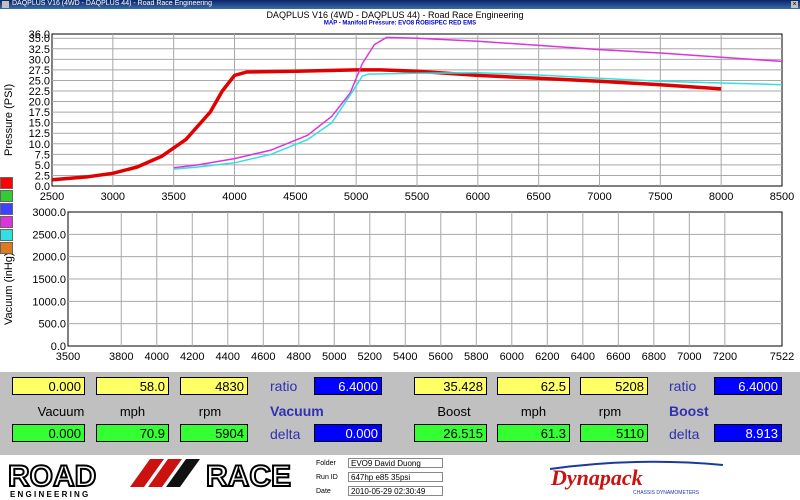 The height and width of the screenshot is (500, 800). I want to click on chart-1-xtick-6: 4800, so click(299, 357).